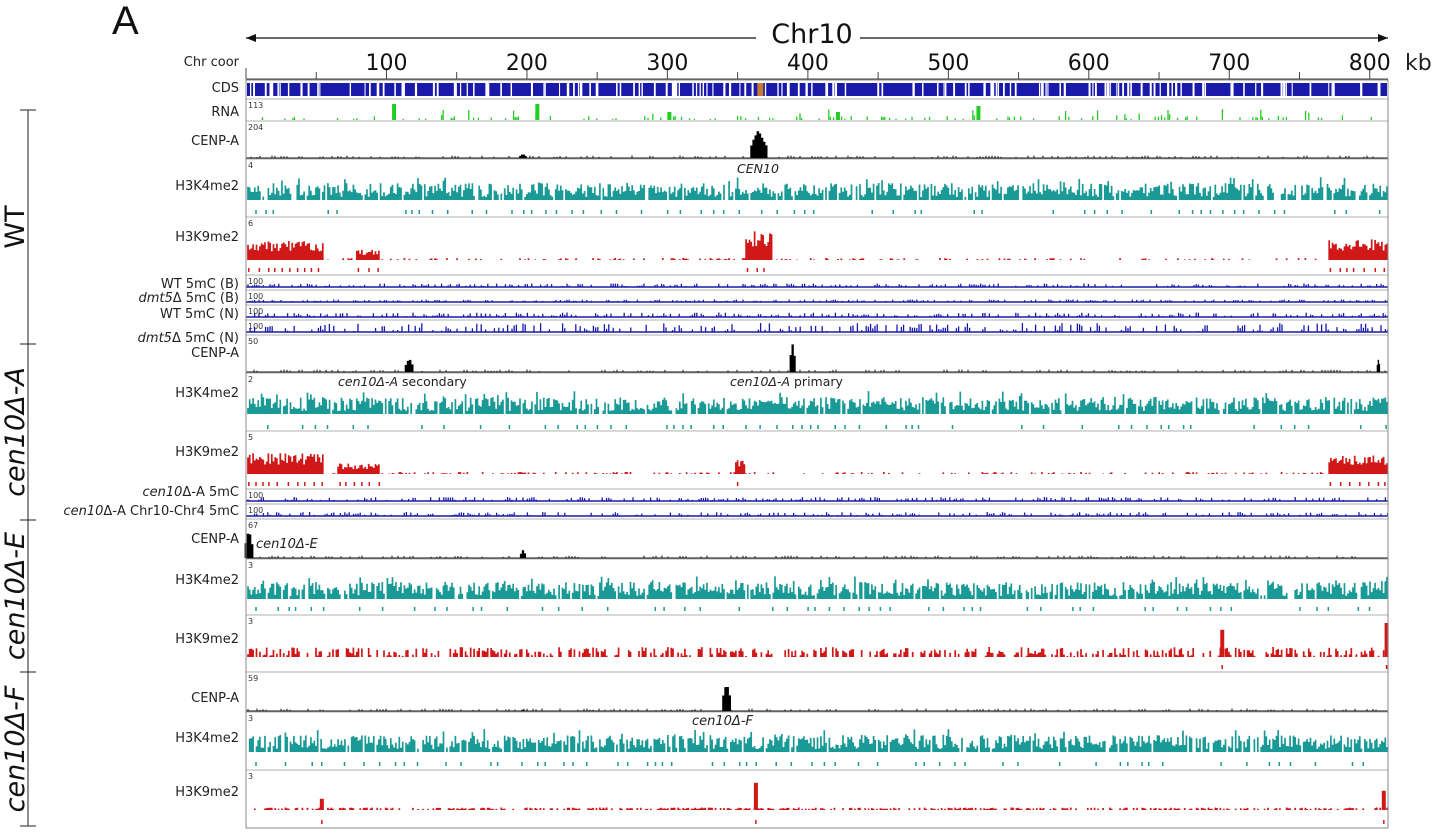 Image resolution: width=1434 pixels, height=834 pixels. What do you see at coordinates (817, 693) in the screenshot?
I see `track-f_cenpa: 59` at bounding box center [817, 693].